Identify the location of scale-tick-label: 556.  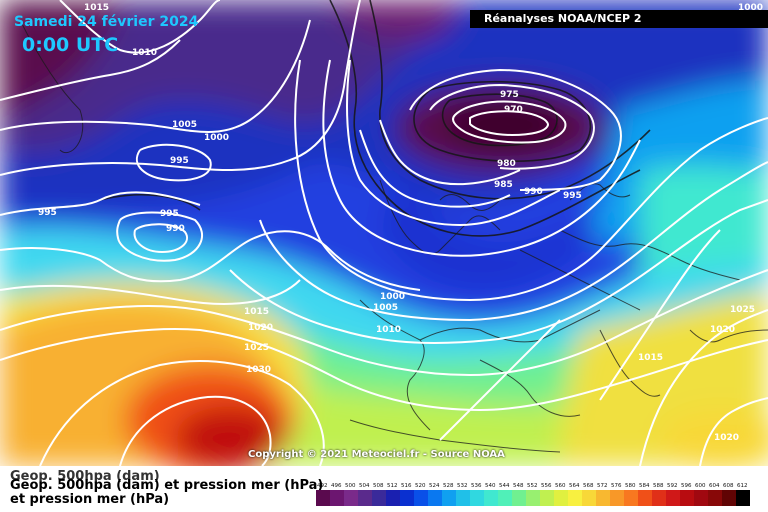
(546, 486).